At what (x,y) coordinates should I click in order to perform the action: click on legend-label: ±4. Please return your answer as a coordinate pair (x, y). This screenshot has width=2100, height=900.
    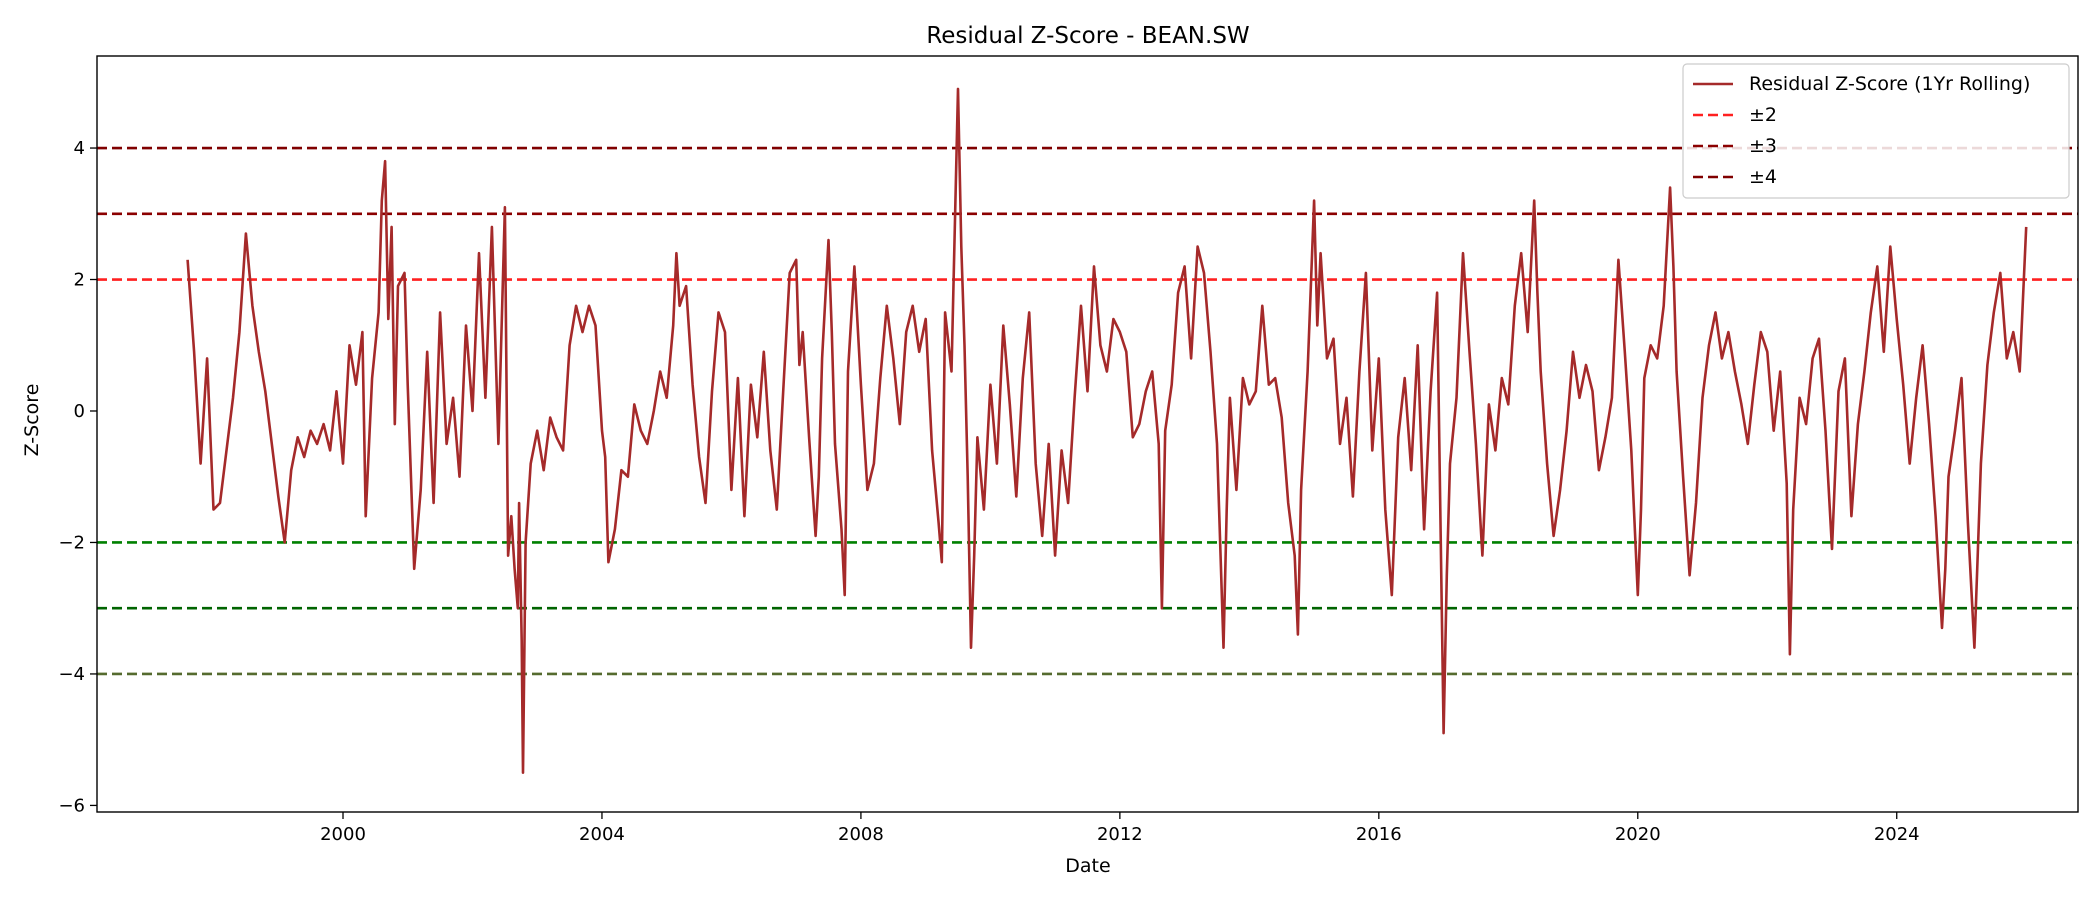
    Looking at the image, I should click on (1763, 177).